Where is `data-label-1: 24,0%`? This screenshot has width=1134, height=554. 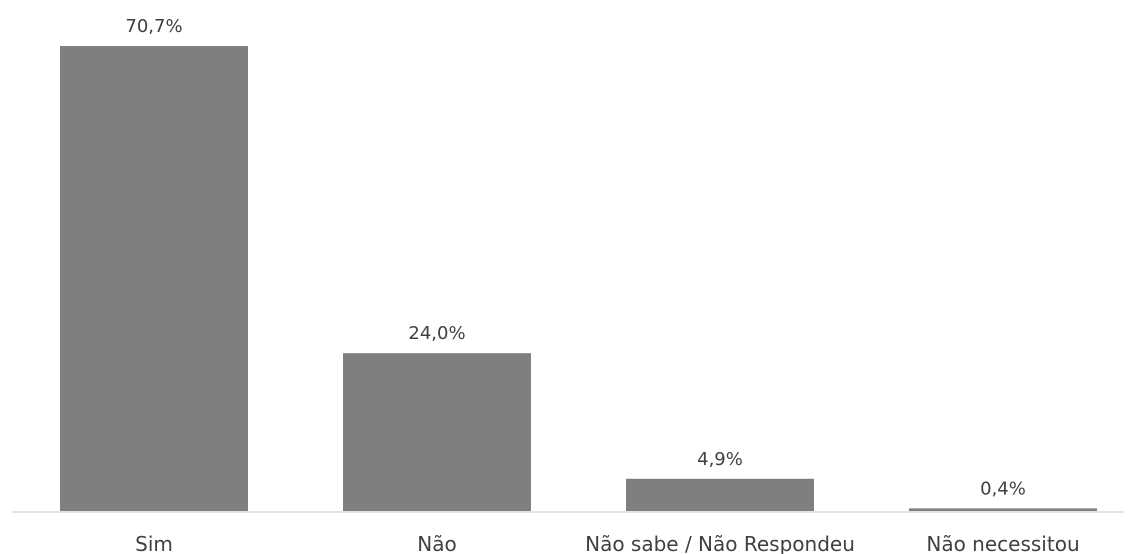
data-label-1: 24,0% is located at coordinates (436, 333).